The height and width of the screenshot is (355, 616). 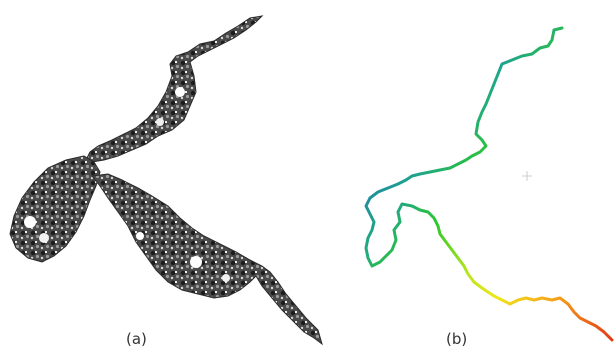 What do you see at coordinates (457, 339) in the screenshot?
I see `caption-b: (b)` at bounding box center [457, 339].